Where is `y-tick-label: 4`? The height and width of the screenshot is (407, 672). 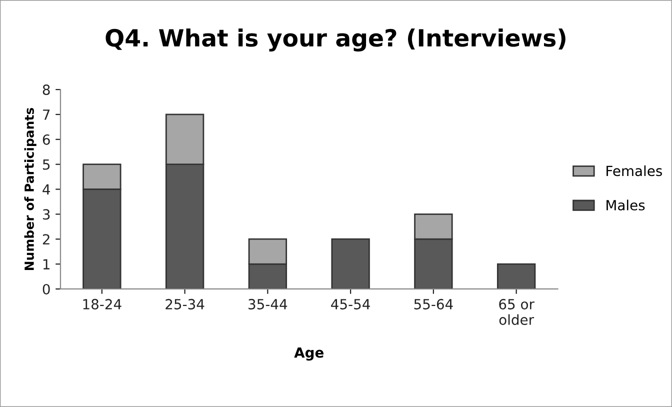 y-tick-label: 4 is located at coordinates (46, 189).